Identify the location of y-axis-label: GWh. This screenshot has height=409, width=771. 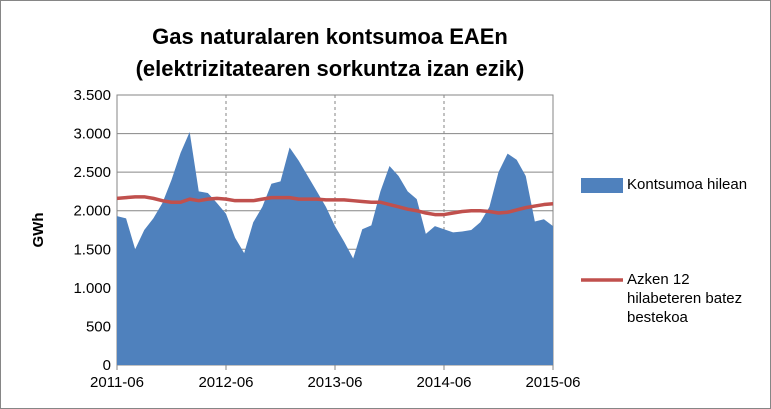
(38, 230).